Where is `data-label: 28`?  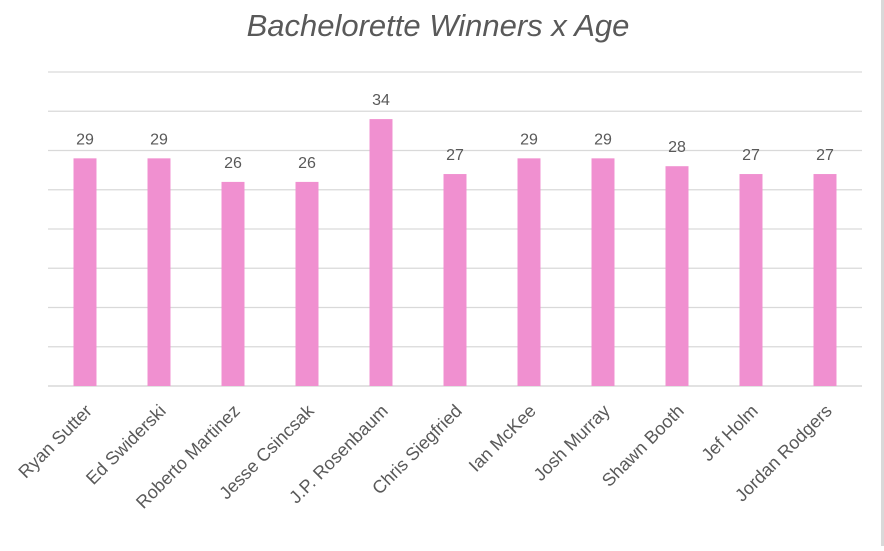 data-label: 28 is located at coordinates (677, 147).